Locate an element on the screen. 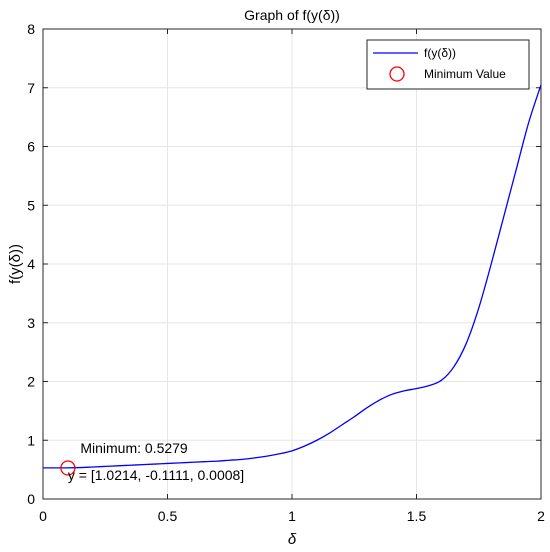  y-tick-label: 7 is located at coordinates (31, 88).